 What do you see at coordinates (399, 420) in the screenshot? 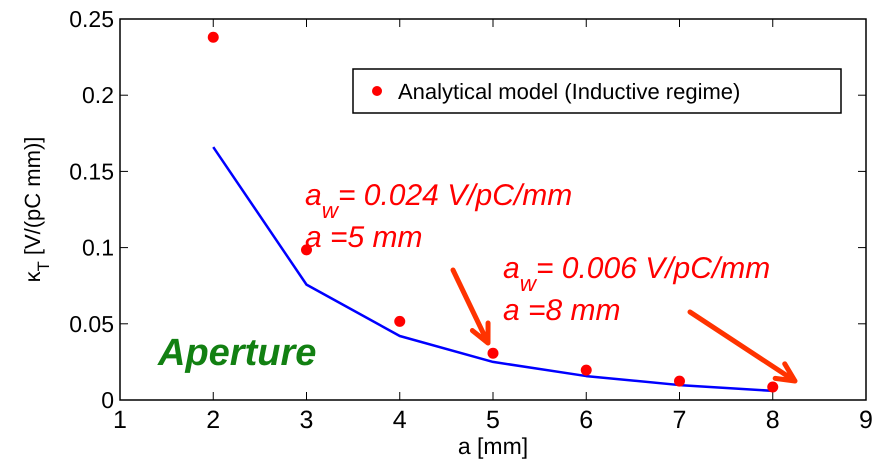
I see `x-tick-label: 4` at bounding box center [399, 420].